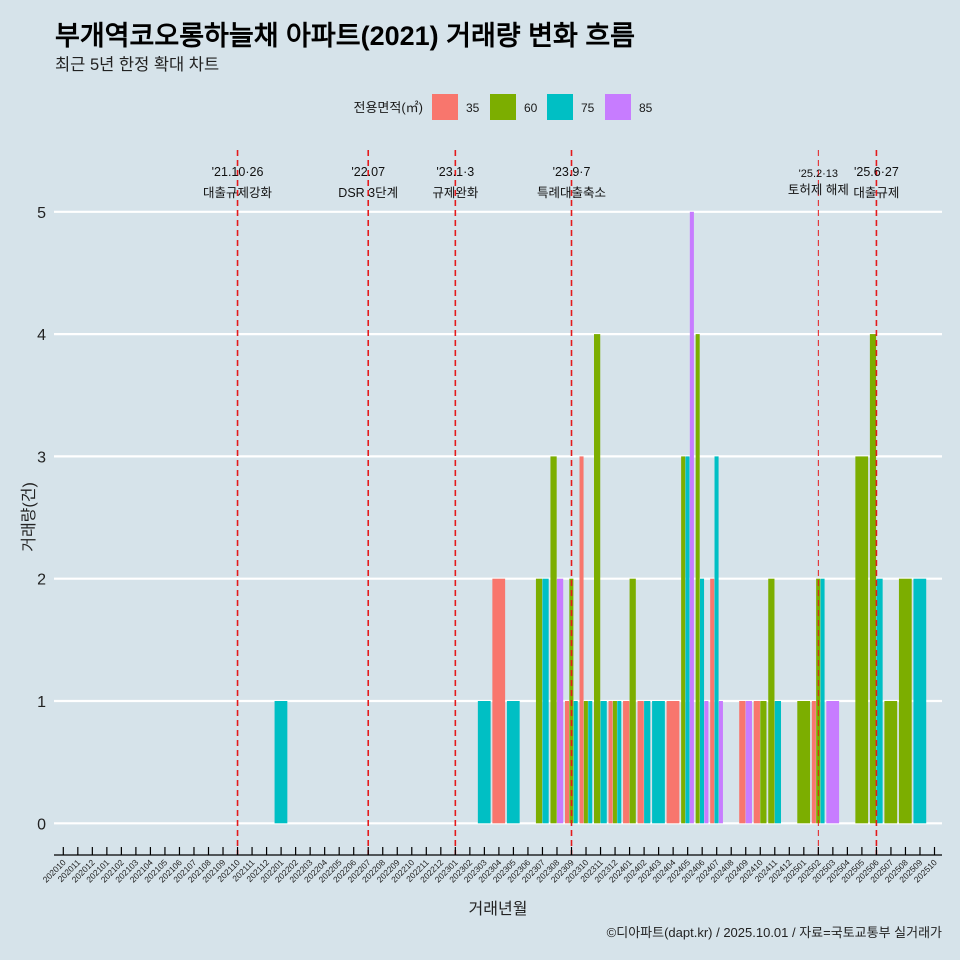 This screenshot has width=960, height=960. I want to click on event-label: 규제완화, so click(455, 193).